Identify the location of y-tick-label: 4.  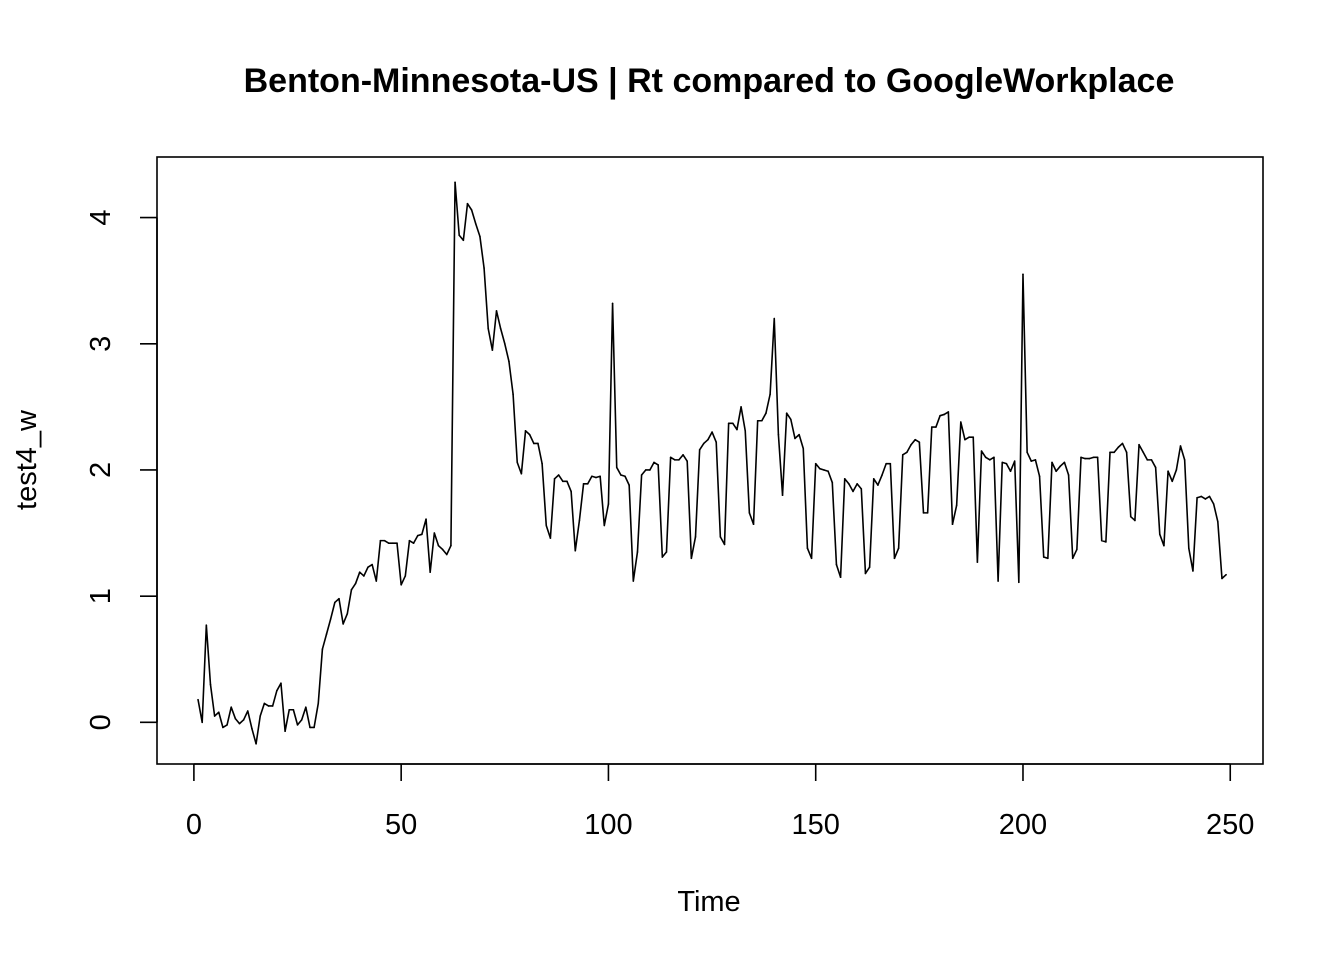
(101, 218).